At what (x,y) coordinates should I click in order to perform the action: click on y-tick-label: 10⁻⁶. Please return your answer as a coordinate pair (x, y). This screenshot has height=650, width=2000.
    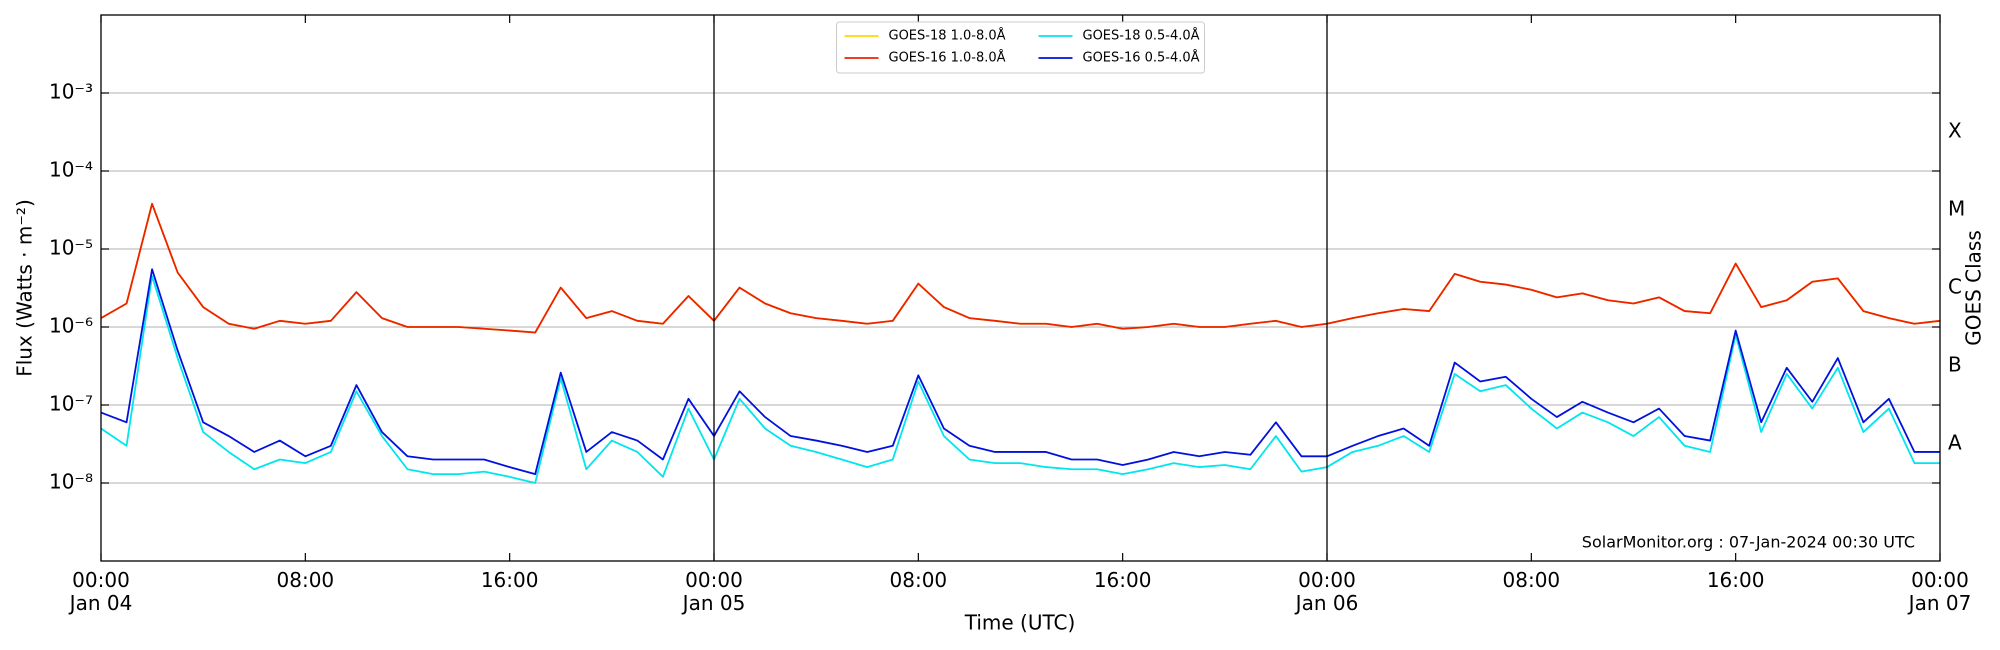
    Looking at the image, I should click on (71, 326).